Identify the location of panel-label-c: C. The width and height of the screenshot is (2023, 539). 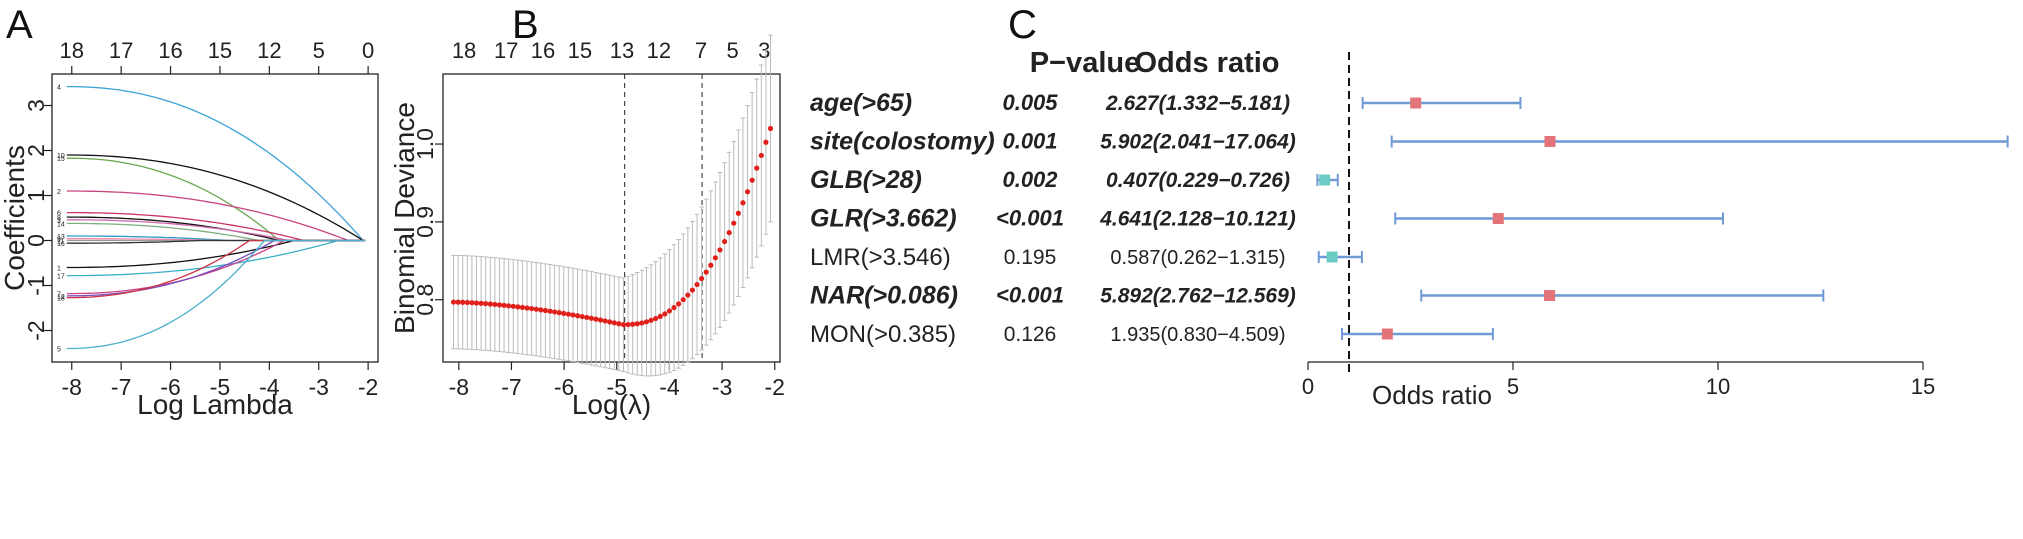
(1022, 25).